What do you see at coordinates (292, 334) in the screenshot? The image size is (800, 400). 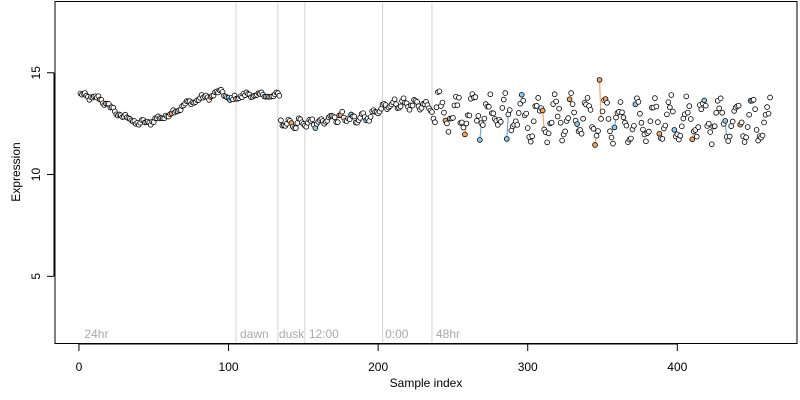 I see `period-annotation: dusk` at bounding box center [292, 334].